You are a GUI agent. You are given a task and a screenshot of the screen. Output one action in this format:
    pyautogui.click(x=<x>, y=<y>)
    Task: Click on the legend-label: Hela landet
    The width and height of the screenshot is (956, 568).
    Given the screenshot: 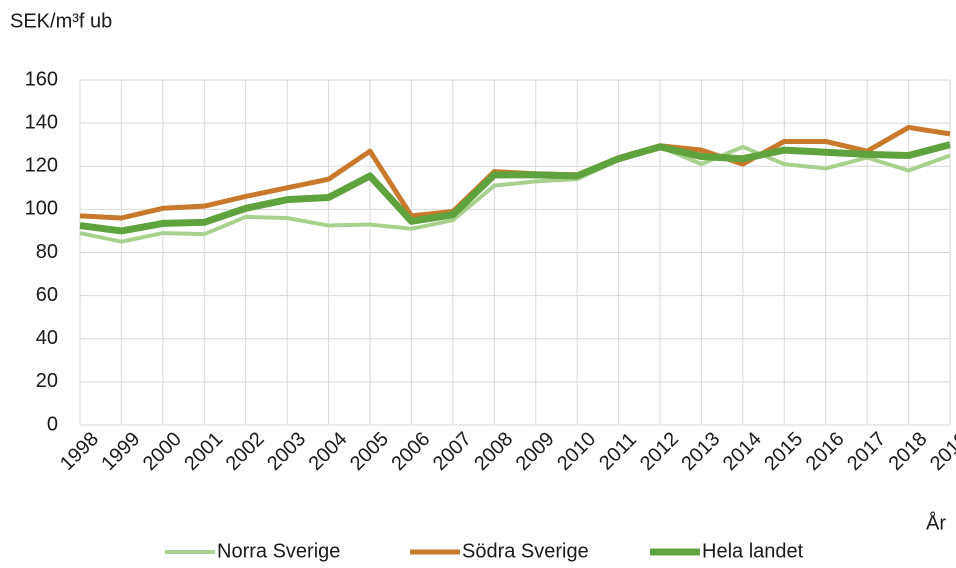 What is the action you would take?
    pyautogui.click(x=753, y=551)
    